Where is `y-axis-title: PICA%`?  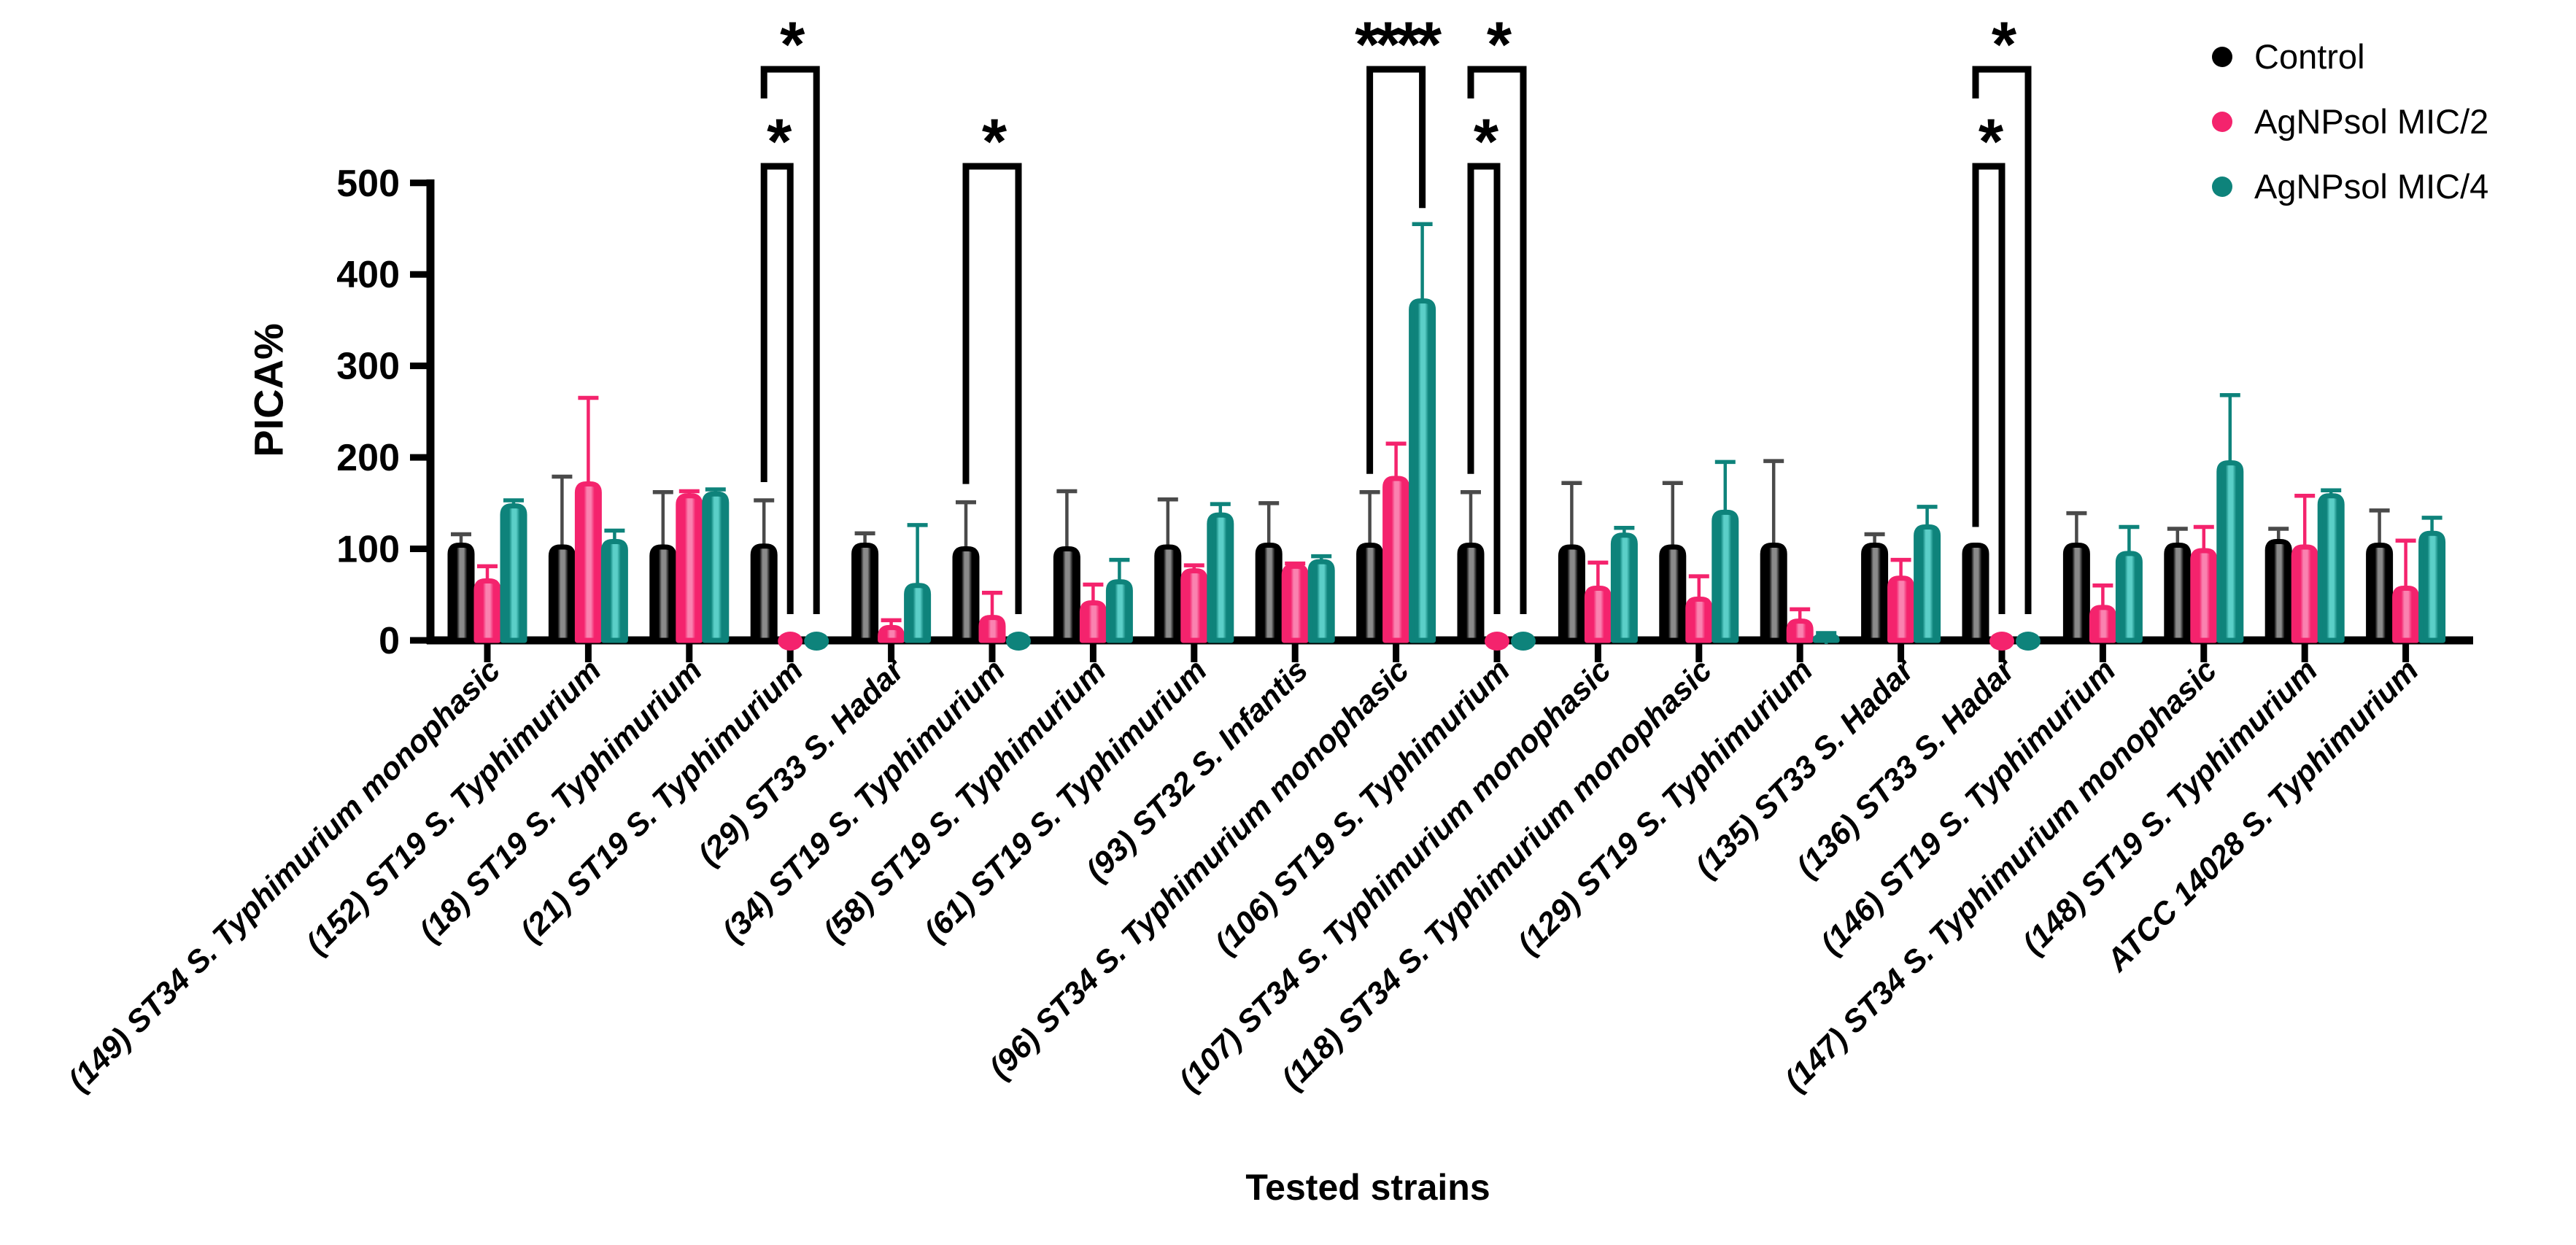
y-axis-title: PICA% is located at coordinates (268, 390).